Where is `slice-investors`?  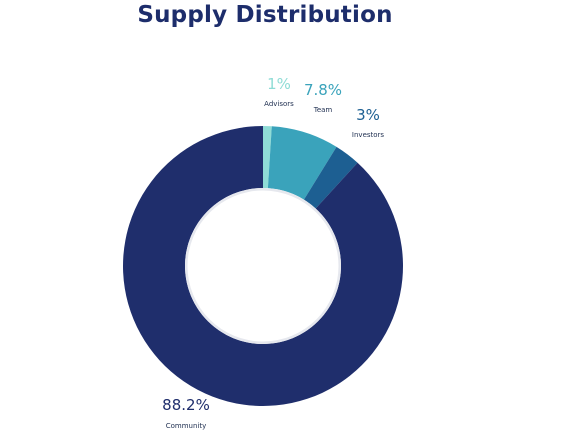 slice-investors is located at coordinates (330, 177).